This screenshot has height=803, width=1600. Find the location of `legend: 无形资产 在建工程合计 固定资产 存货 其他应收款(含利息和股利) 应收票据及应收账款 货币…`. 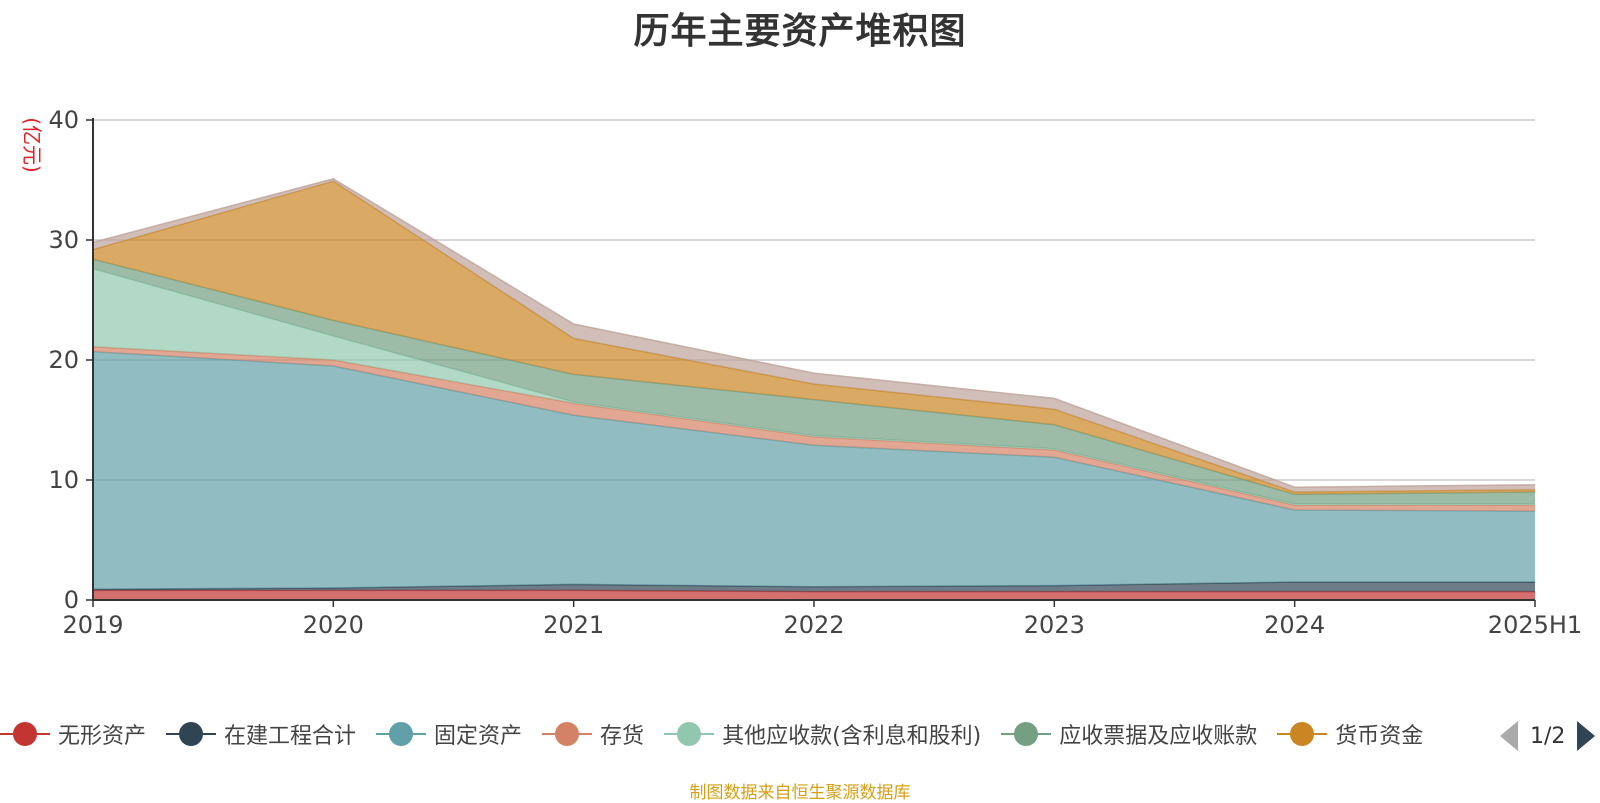

legend: 无形资产 在建工程合计 固定资产 存货 其他应收款(含利息和股利) 应收票据及应收账款 货币… is located at coordinates (746, 736).